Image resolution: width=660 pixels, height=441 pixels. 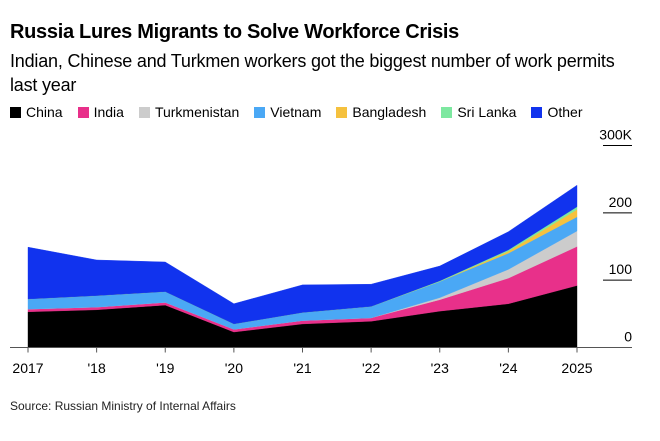 I want to click on legend-item-other: Other, so click(x=556, y=112).